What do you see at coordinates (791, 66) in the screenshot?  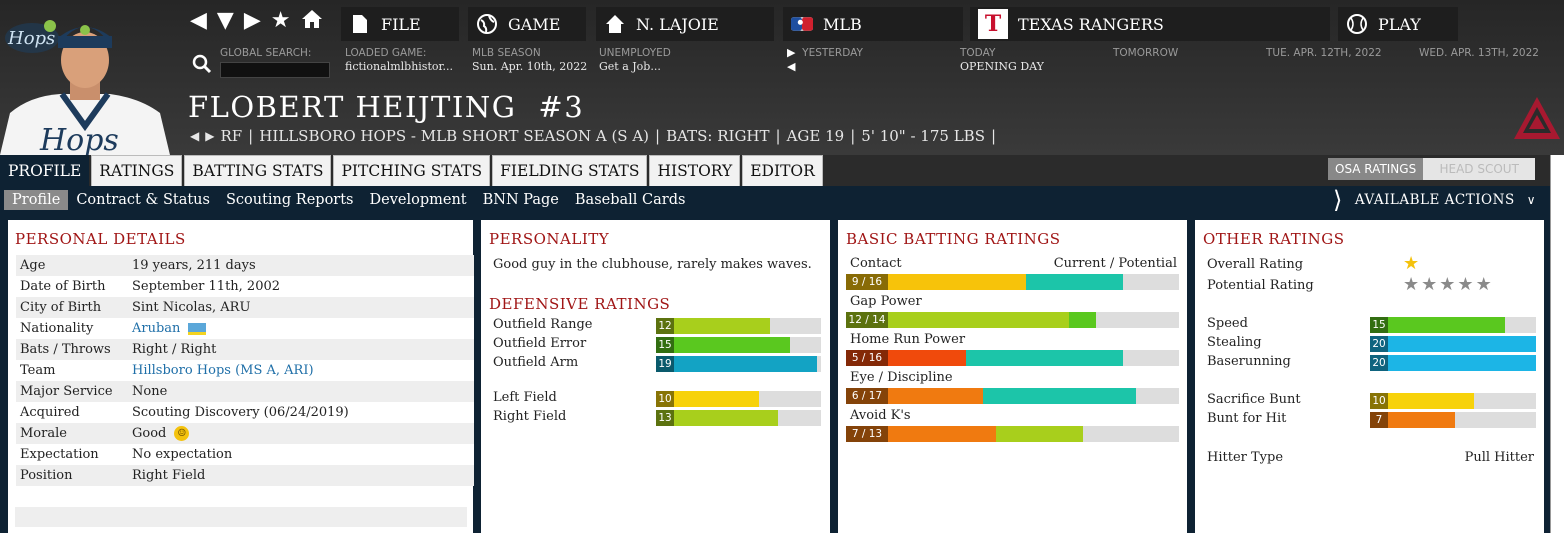 I see `back-small-icon: ◀` at bounding box center [791, 66].